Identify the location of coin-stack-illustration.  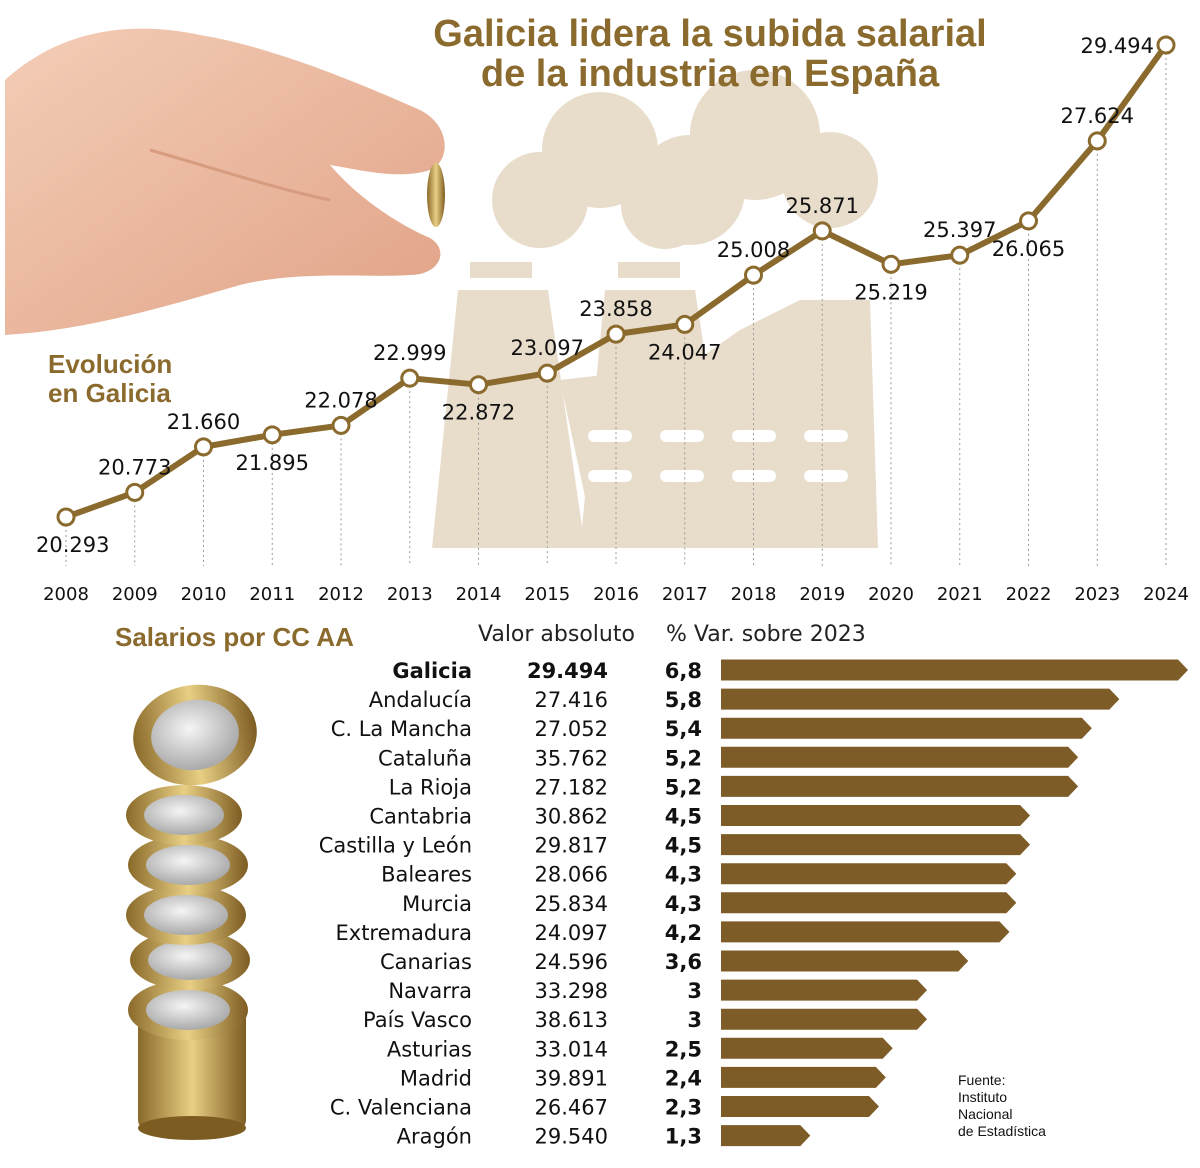
(191, 912).